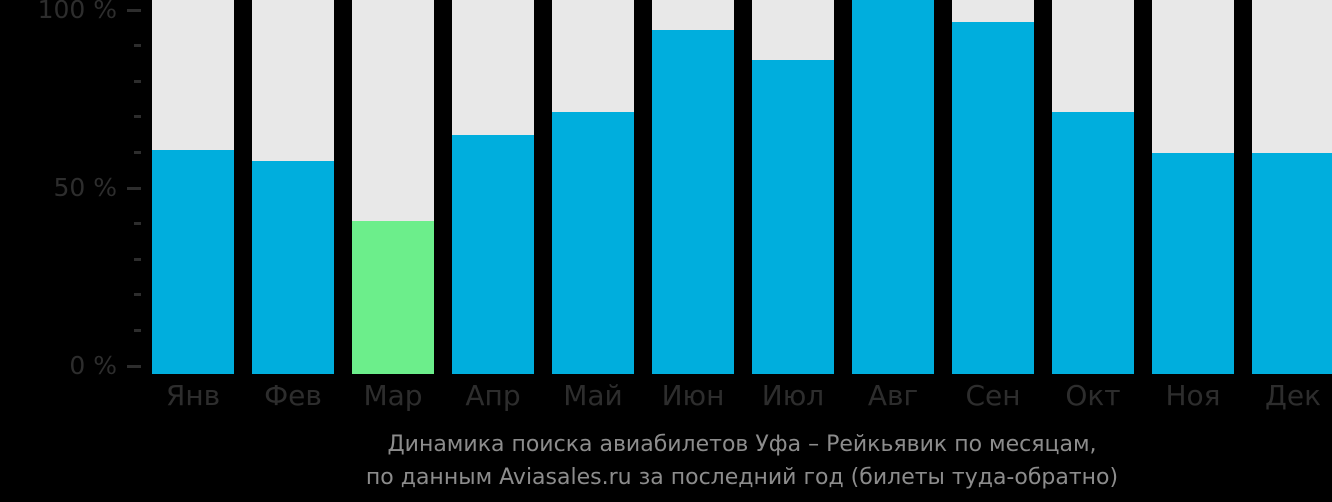 This screenshot has width=1332, height=502. Describe the element at coordinates (693, 395) in the screenshot. I see `x-axis-label-jun: Июн` at that location.